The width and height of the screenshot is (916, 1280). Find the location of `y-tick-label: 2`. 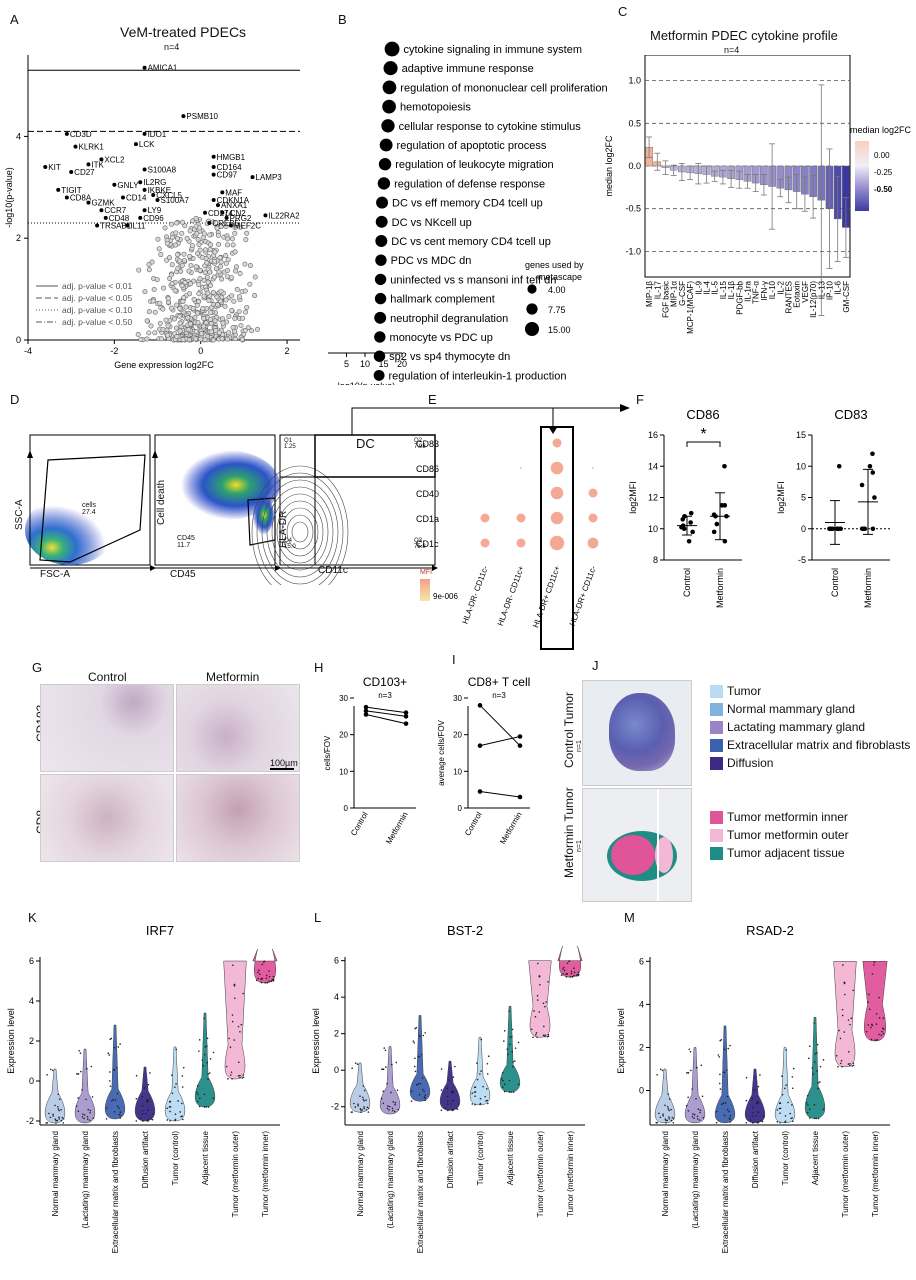

y-tick-label: 2 is located at coordinates (336, 1034).